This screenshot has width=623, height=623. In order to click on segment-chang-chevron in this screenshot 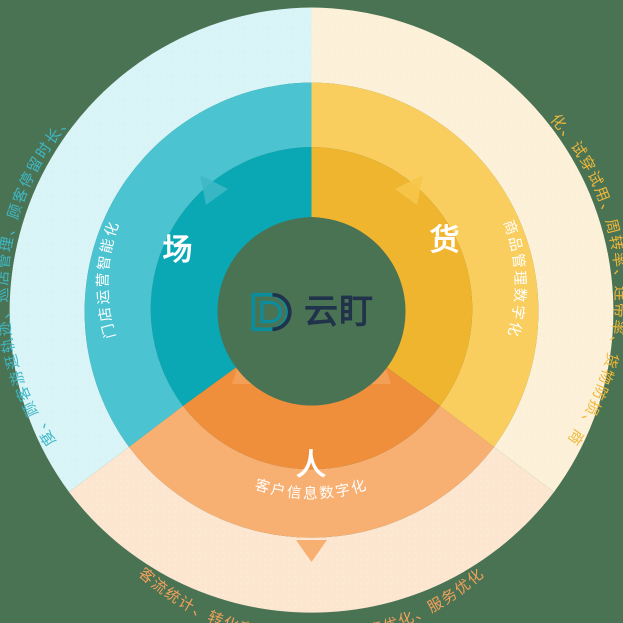, I will do `click(214, 190)`.